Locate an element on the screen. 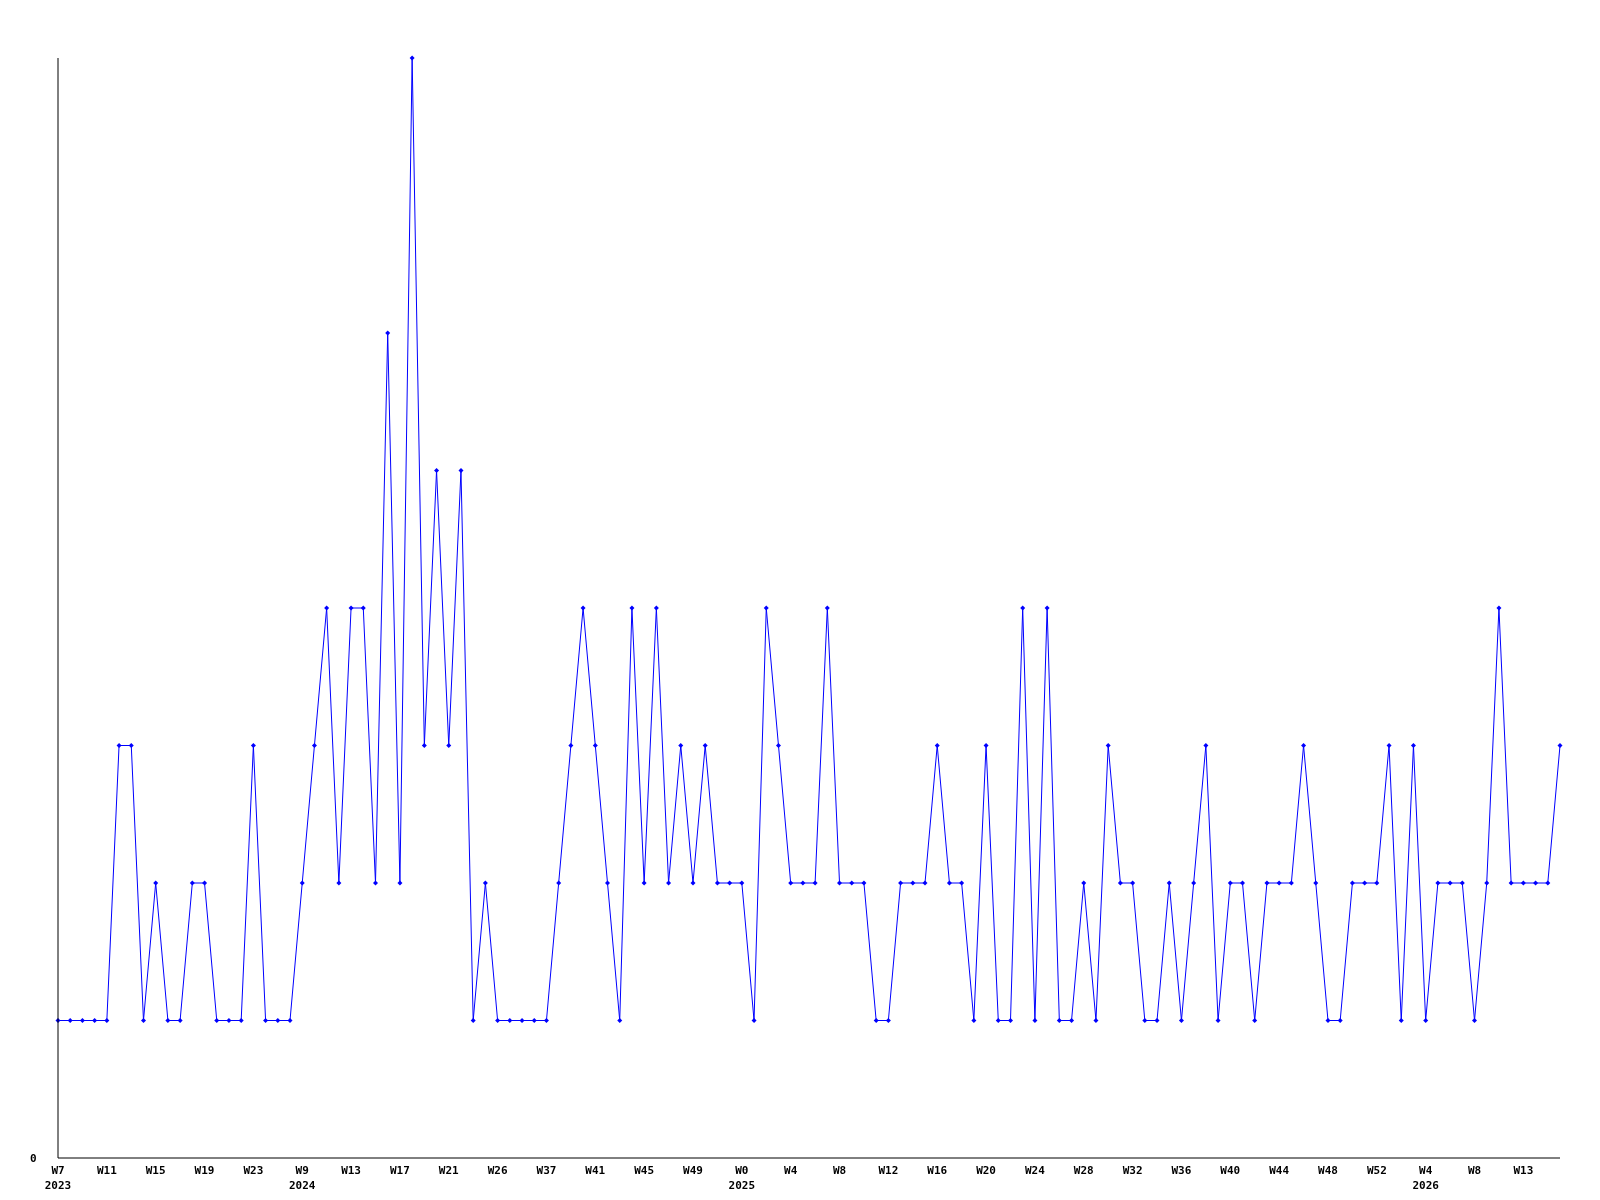  x-tick-label: W28 is located at coordinates (1083, 1170).